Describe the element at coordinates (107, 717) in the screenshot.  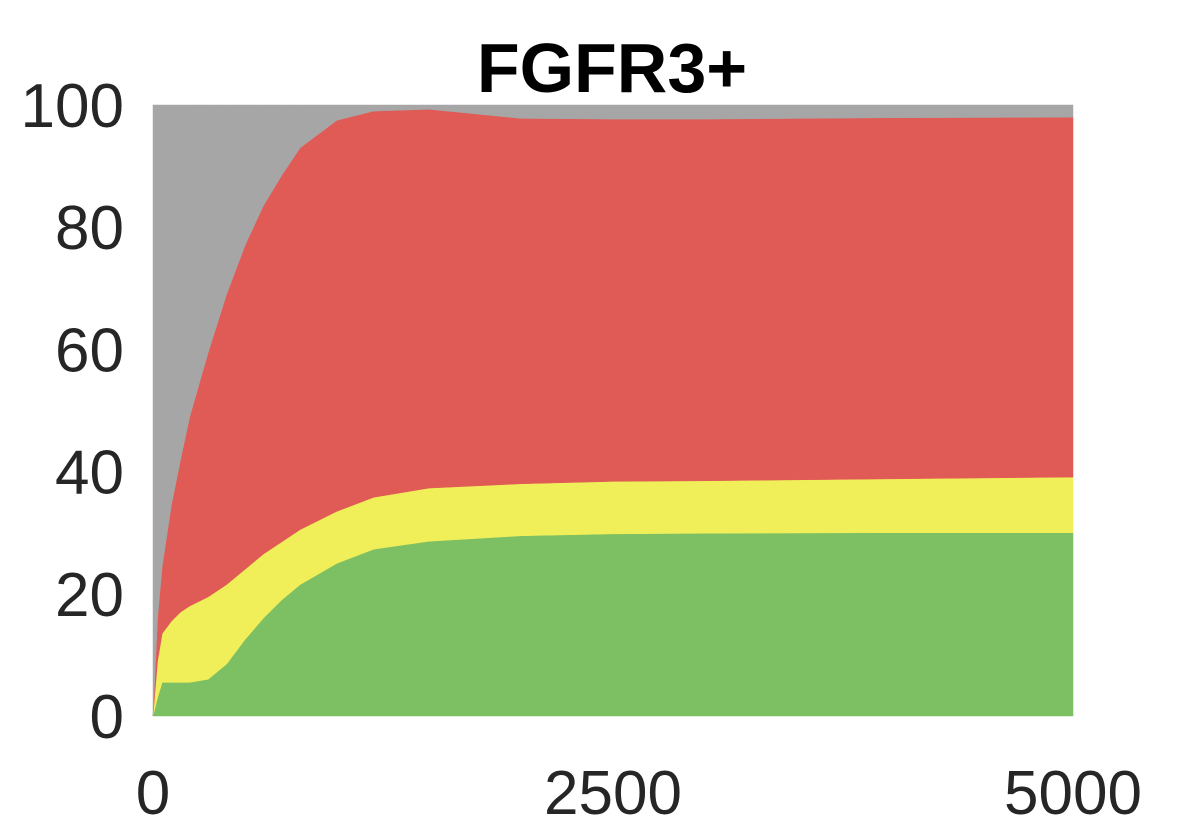
I see `y-tick-label: 0` at that location.